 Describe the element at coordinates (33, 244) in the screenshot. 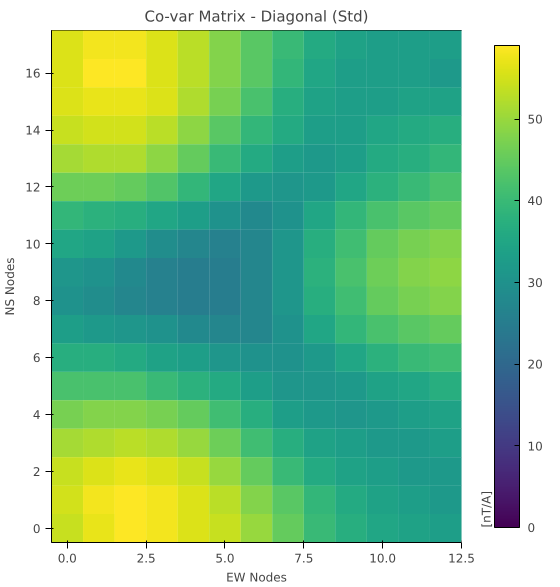

I see `y-tick-label: 10` at that location.